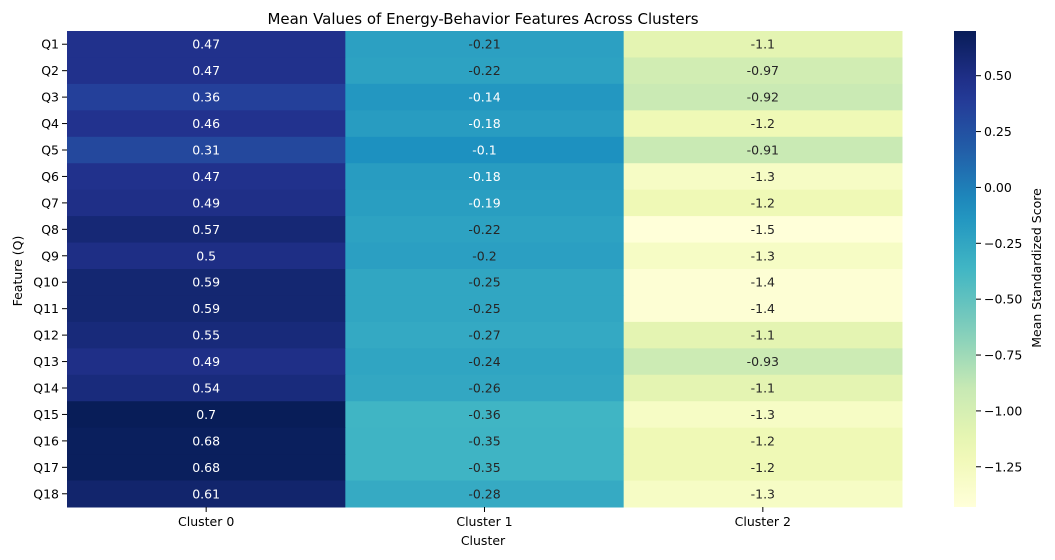 This screenshot has width=1055, height=560. Describe the element at coordinates (46, 414) in the screenshot. I see `y-tick-label: Q15` at that location.